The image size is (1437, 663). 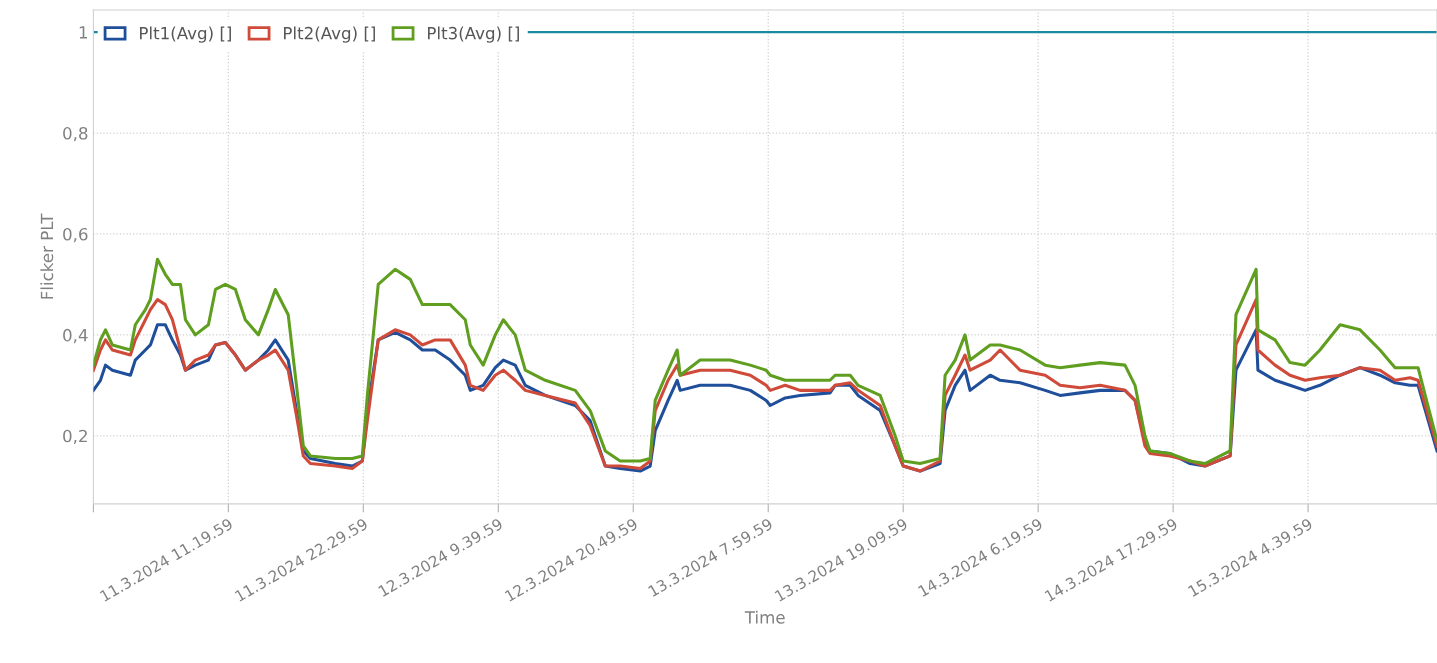 What do you see at coordinates (75, 336) in the screenshot?
I see `y-tick-label: 0,4` at bounding box center [75, 336].